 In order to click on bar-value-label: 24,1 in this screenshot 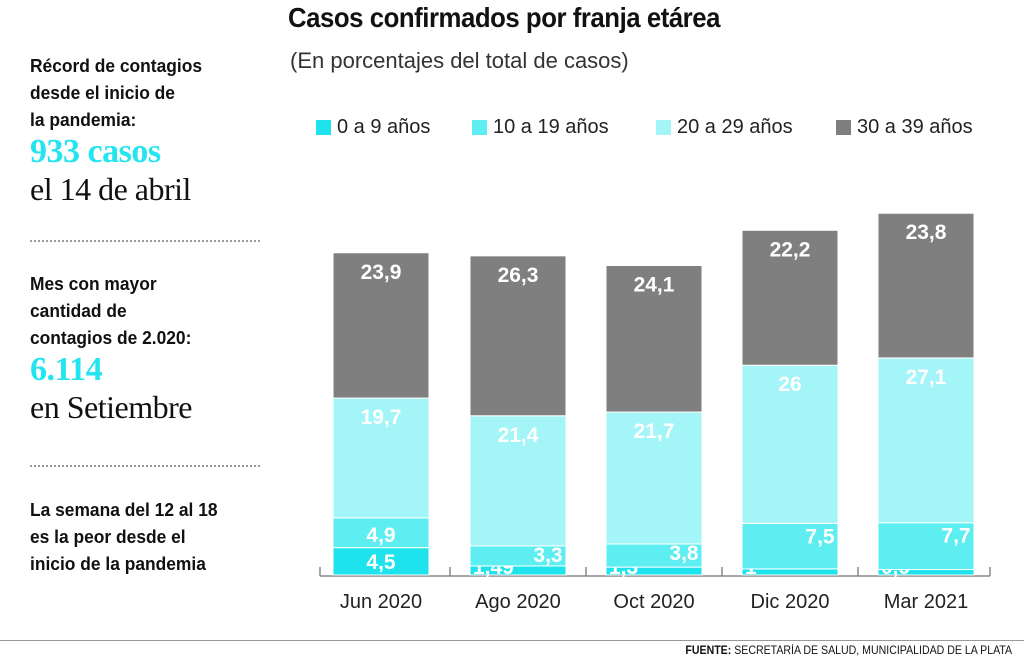, I will do `click(654, 285)`.